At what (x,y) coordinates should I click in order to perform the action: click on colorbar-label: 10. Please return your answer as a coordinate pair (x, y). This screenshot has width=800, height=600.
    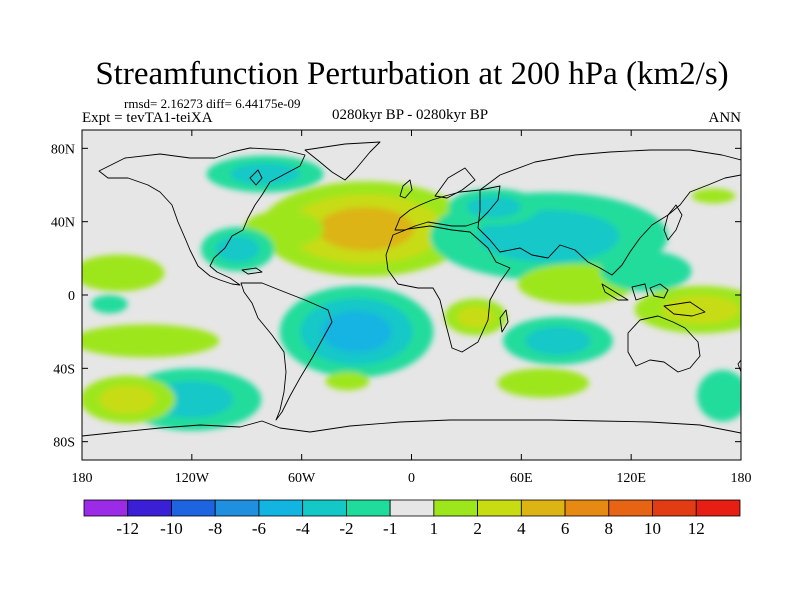
    Looking at the image, I should click on (652, 528).